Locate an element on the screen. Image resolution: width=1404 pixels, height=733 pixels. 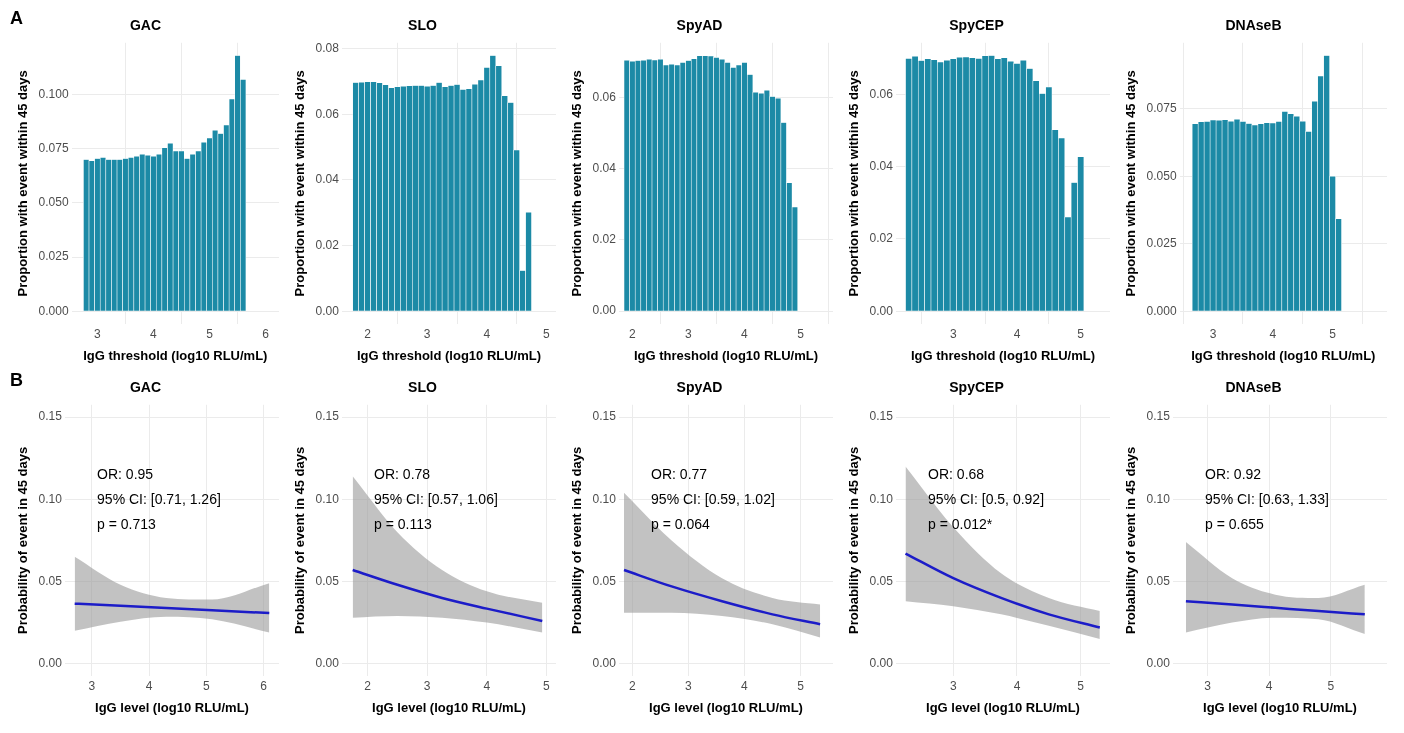
text: A is located at coordinates (16, 18).